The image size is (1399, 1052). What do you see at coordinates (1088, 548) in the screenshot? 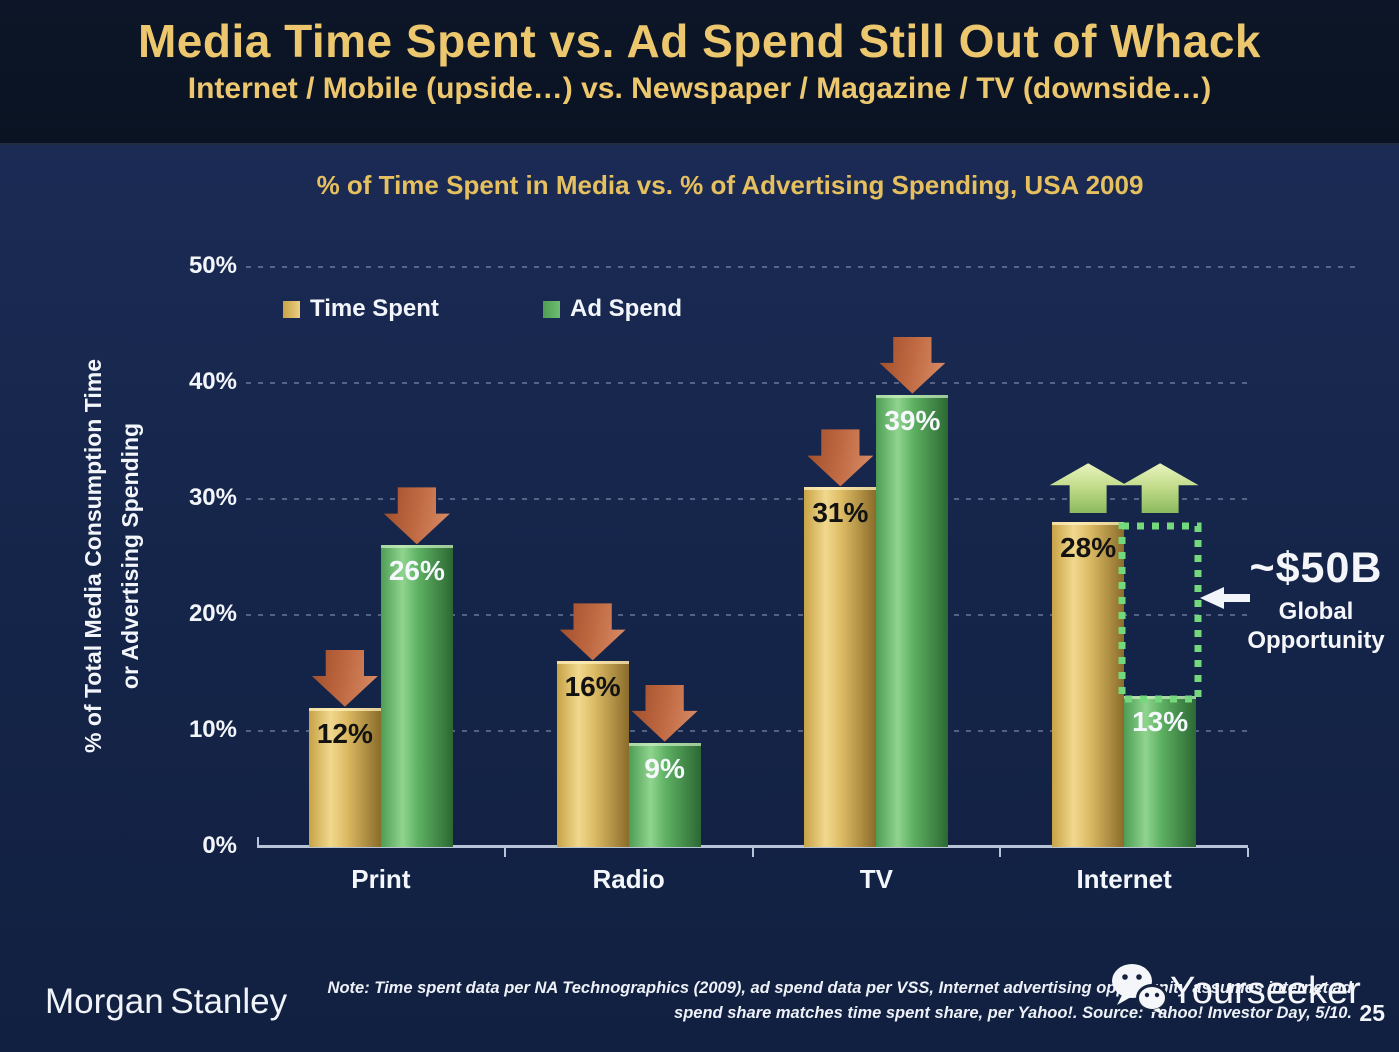
I see `value-label-internet-time-spent: 28%` at bounding box center [1088, 548].